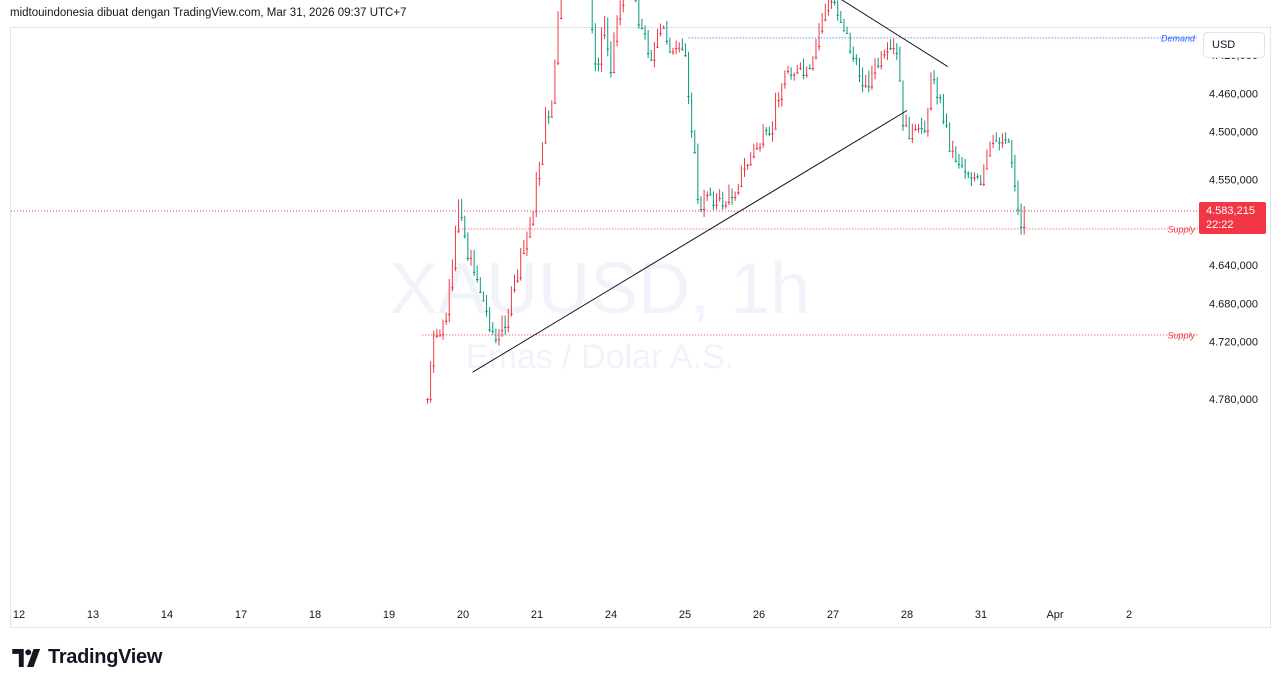  What do you see at coordinates (907, 615) in the screenshot?
I see `time-tick-label: 28` at bounding box center [907, 615].